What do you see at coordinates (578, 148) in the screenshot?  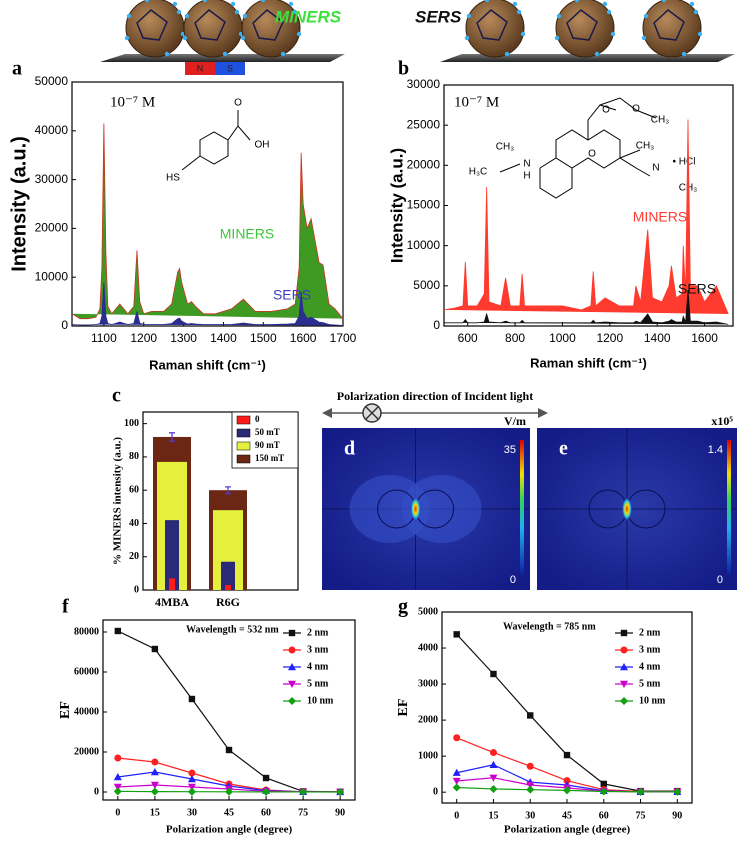 I see `molecule-skeleton` at bounding box center [578, 148].